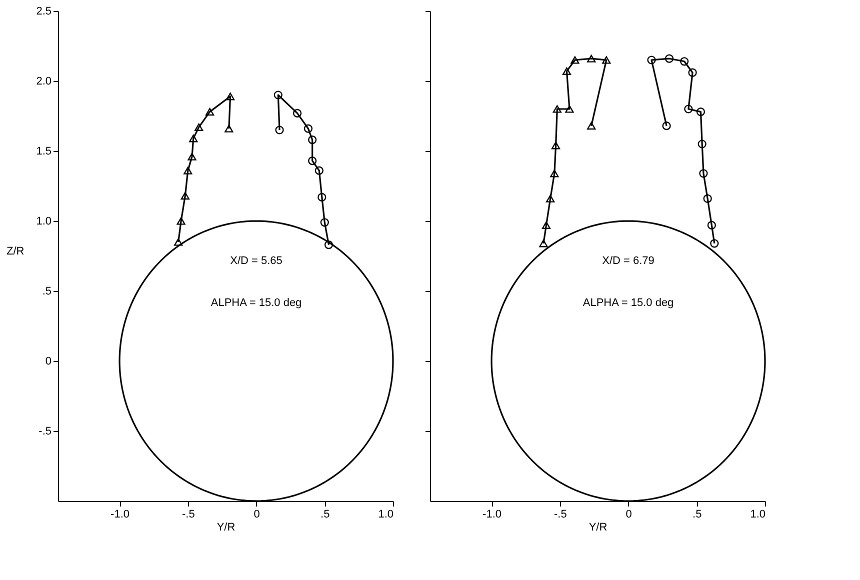  Describe the element at coordinates (45, 432) in the screenshot. I see `y-tick-label: -.5` at that location.